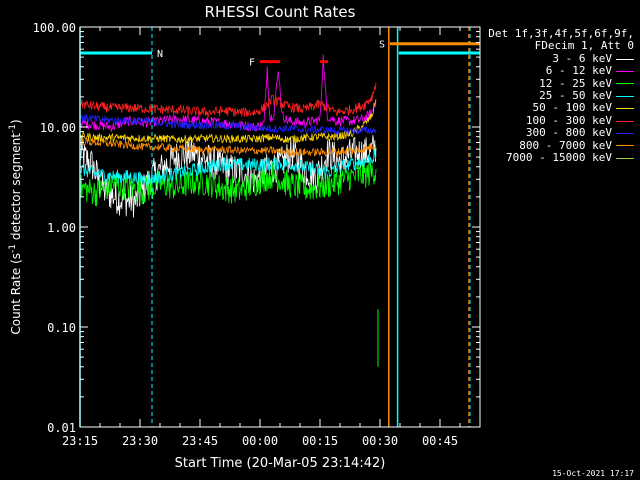 This screenshot has height=480, width=640. I want to click on flag-label: S, so click(382, 45).